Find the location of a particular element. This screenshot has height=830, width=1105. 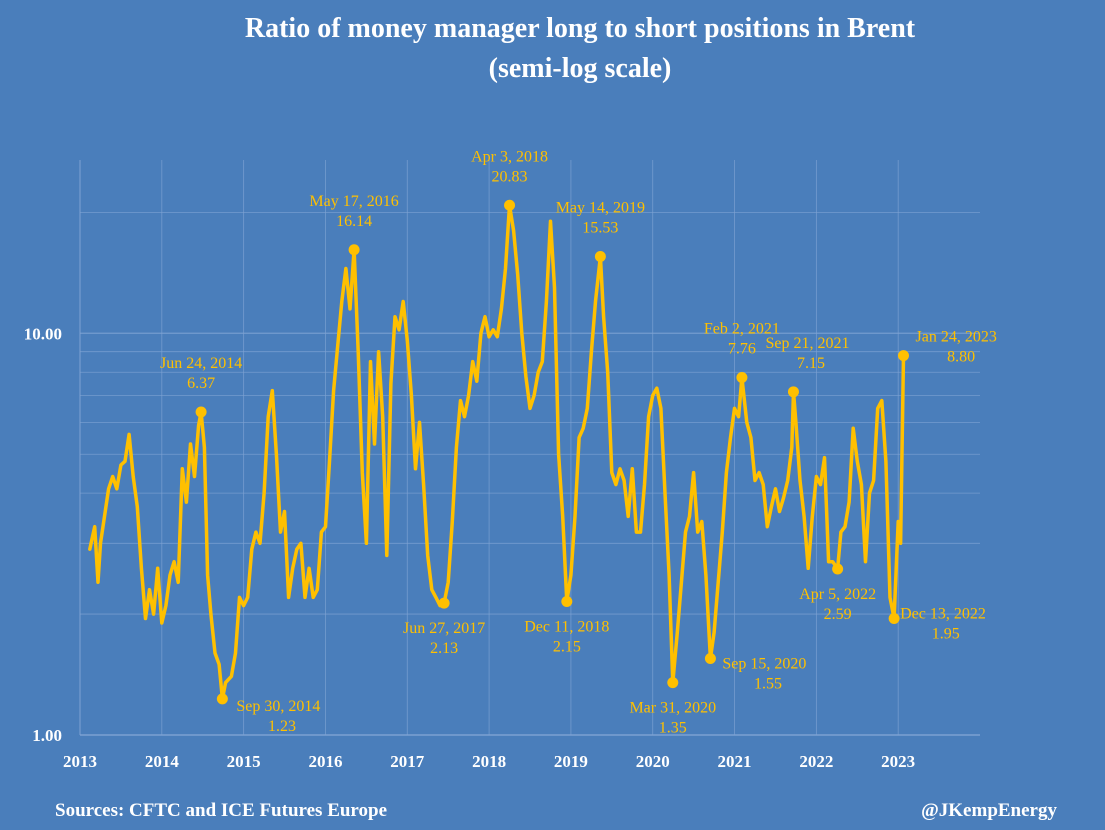

x-tick-label: 2015 is located at coordinates (244, 761).